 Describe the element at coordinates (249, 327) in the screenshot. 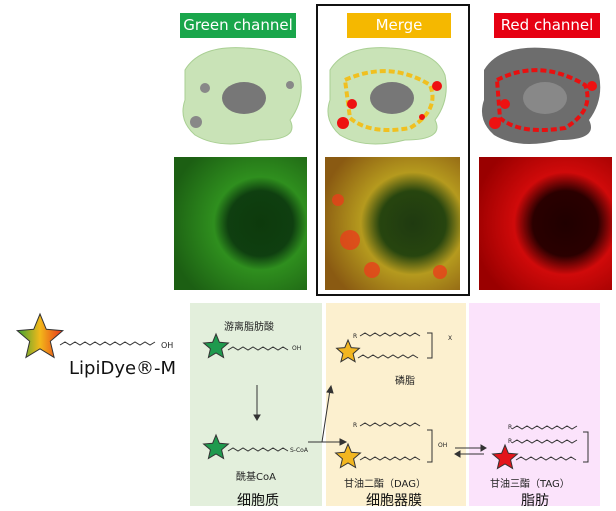

I see `free-fatty-acid-label: 游离脂肪酸` at that location.